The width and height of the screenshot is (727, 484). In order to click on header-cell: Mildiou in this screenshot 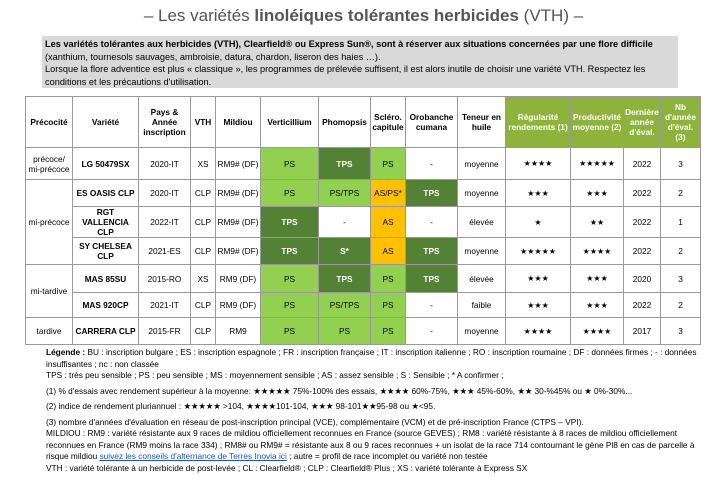, I will do `click(238, 122)`.